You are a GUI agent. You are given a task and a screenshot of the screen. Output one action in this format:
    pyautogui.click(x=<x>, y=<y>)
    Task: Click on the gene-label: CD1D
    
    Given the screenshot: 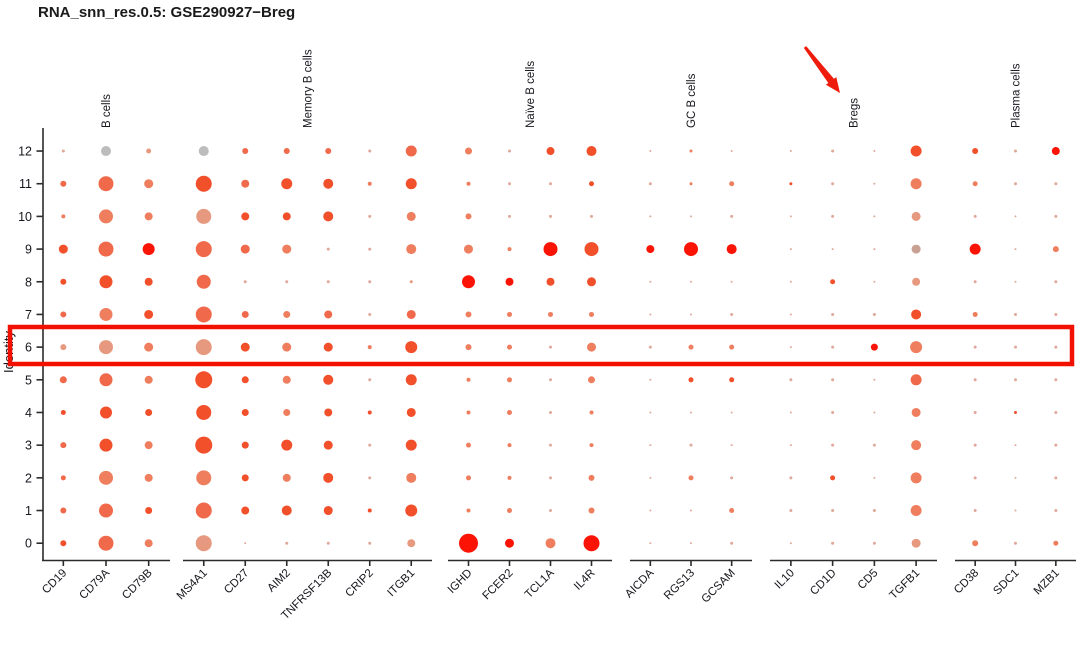 What is the action you would take?
    pyautogui.click(x=823, y=582)
    